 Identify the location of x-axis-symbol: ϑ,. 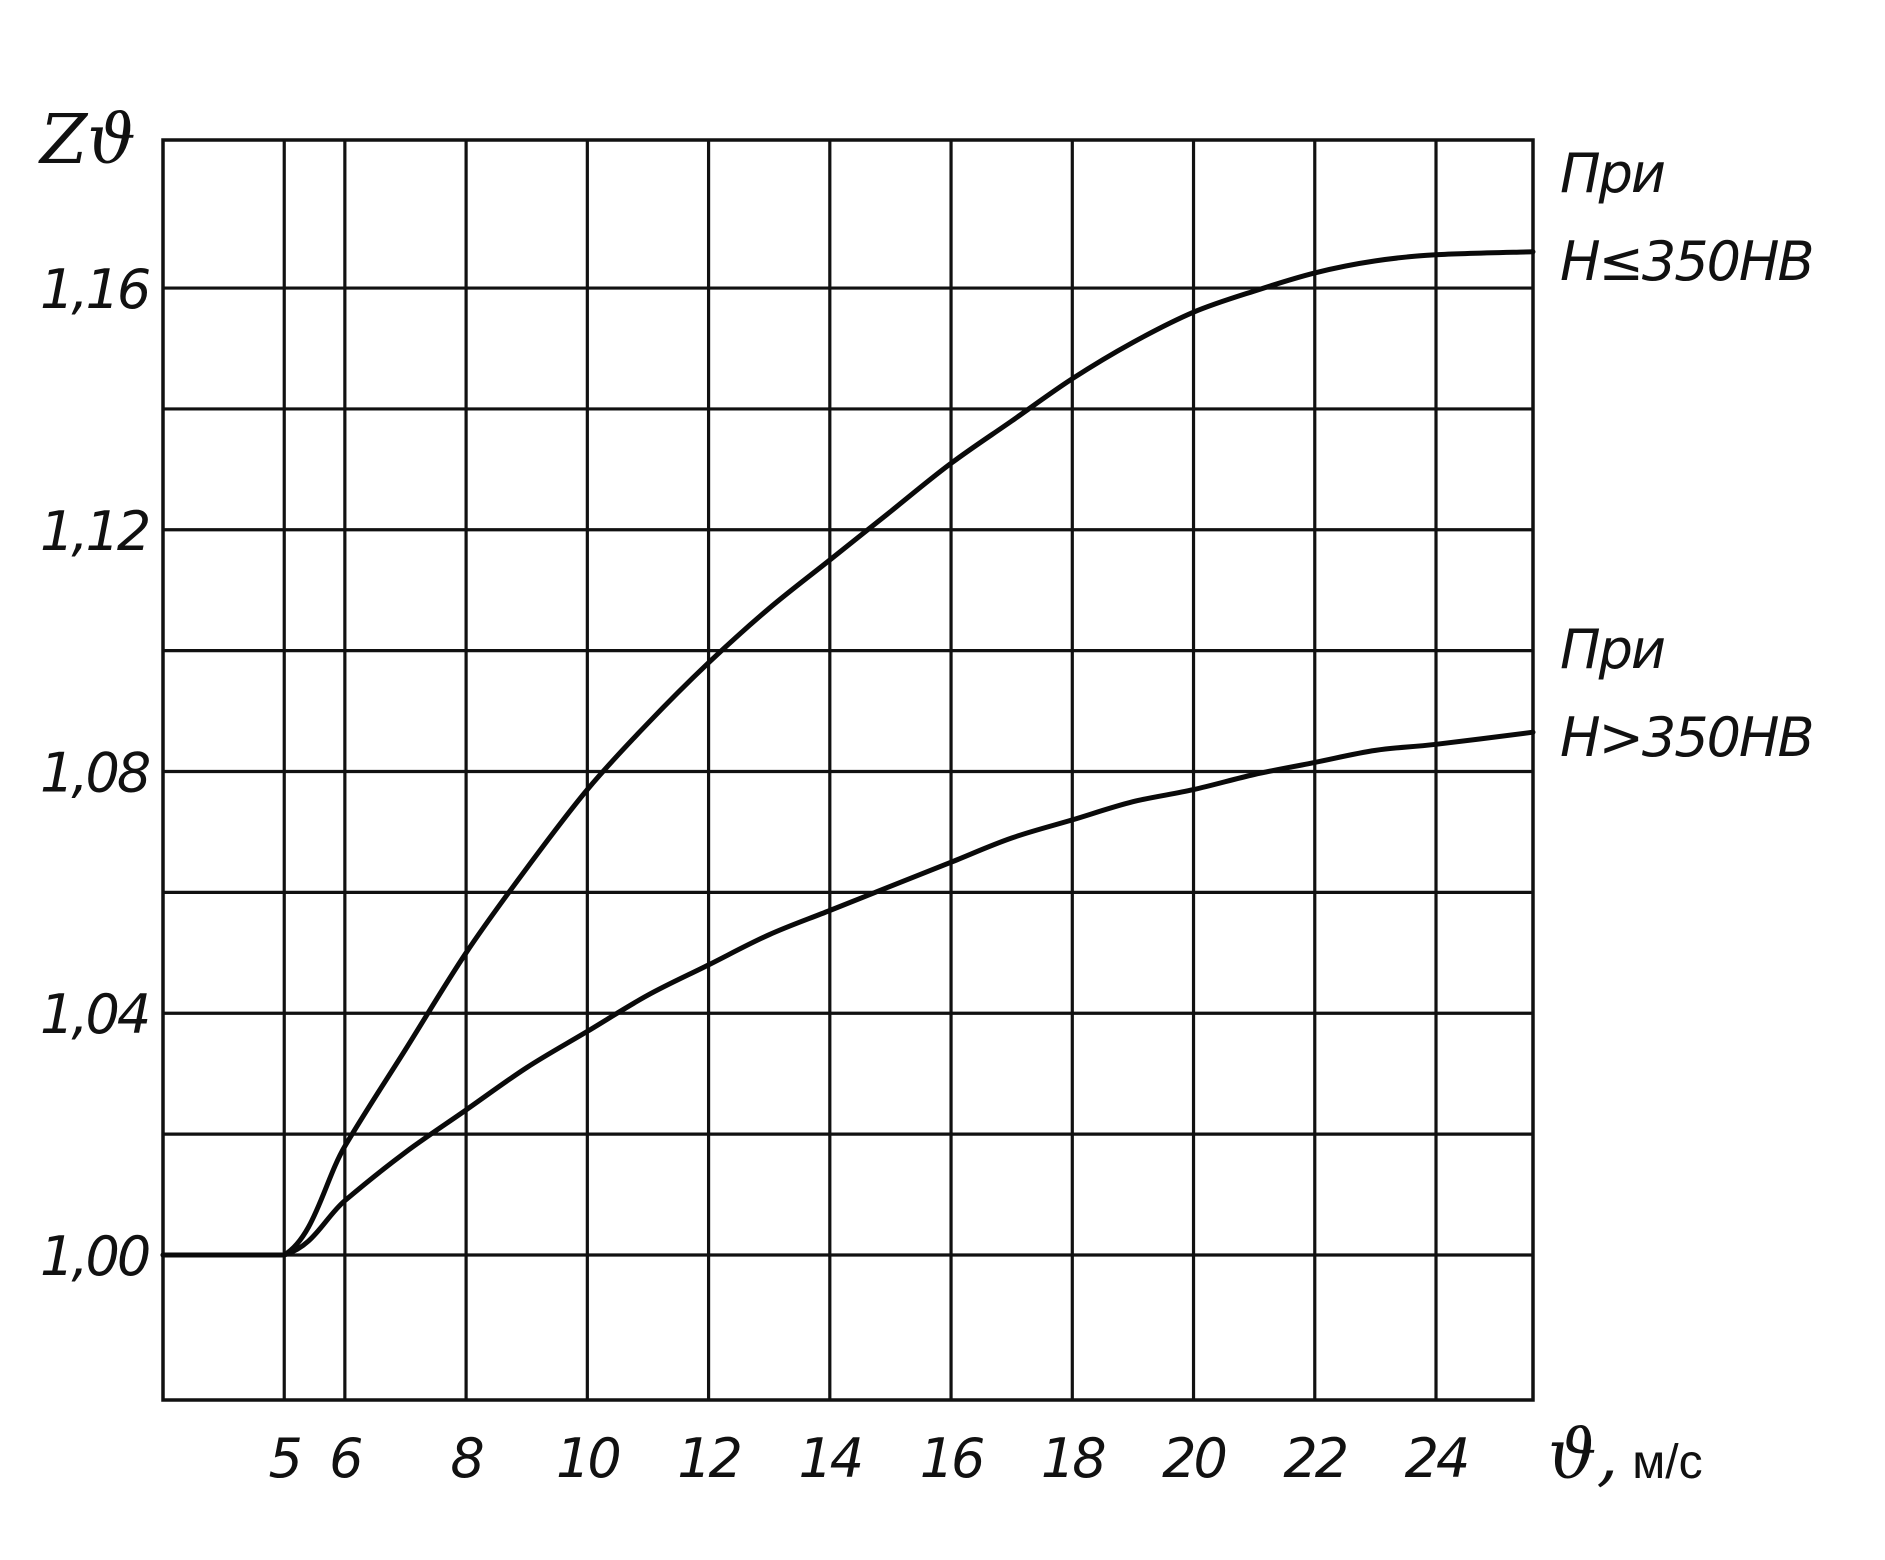
(1583, 1455).